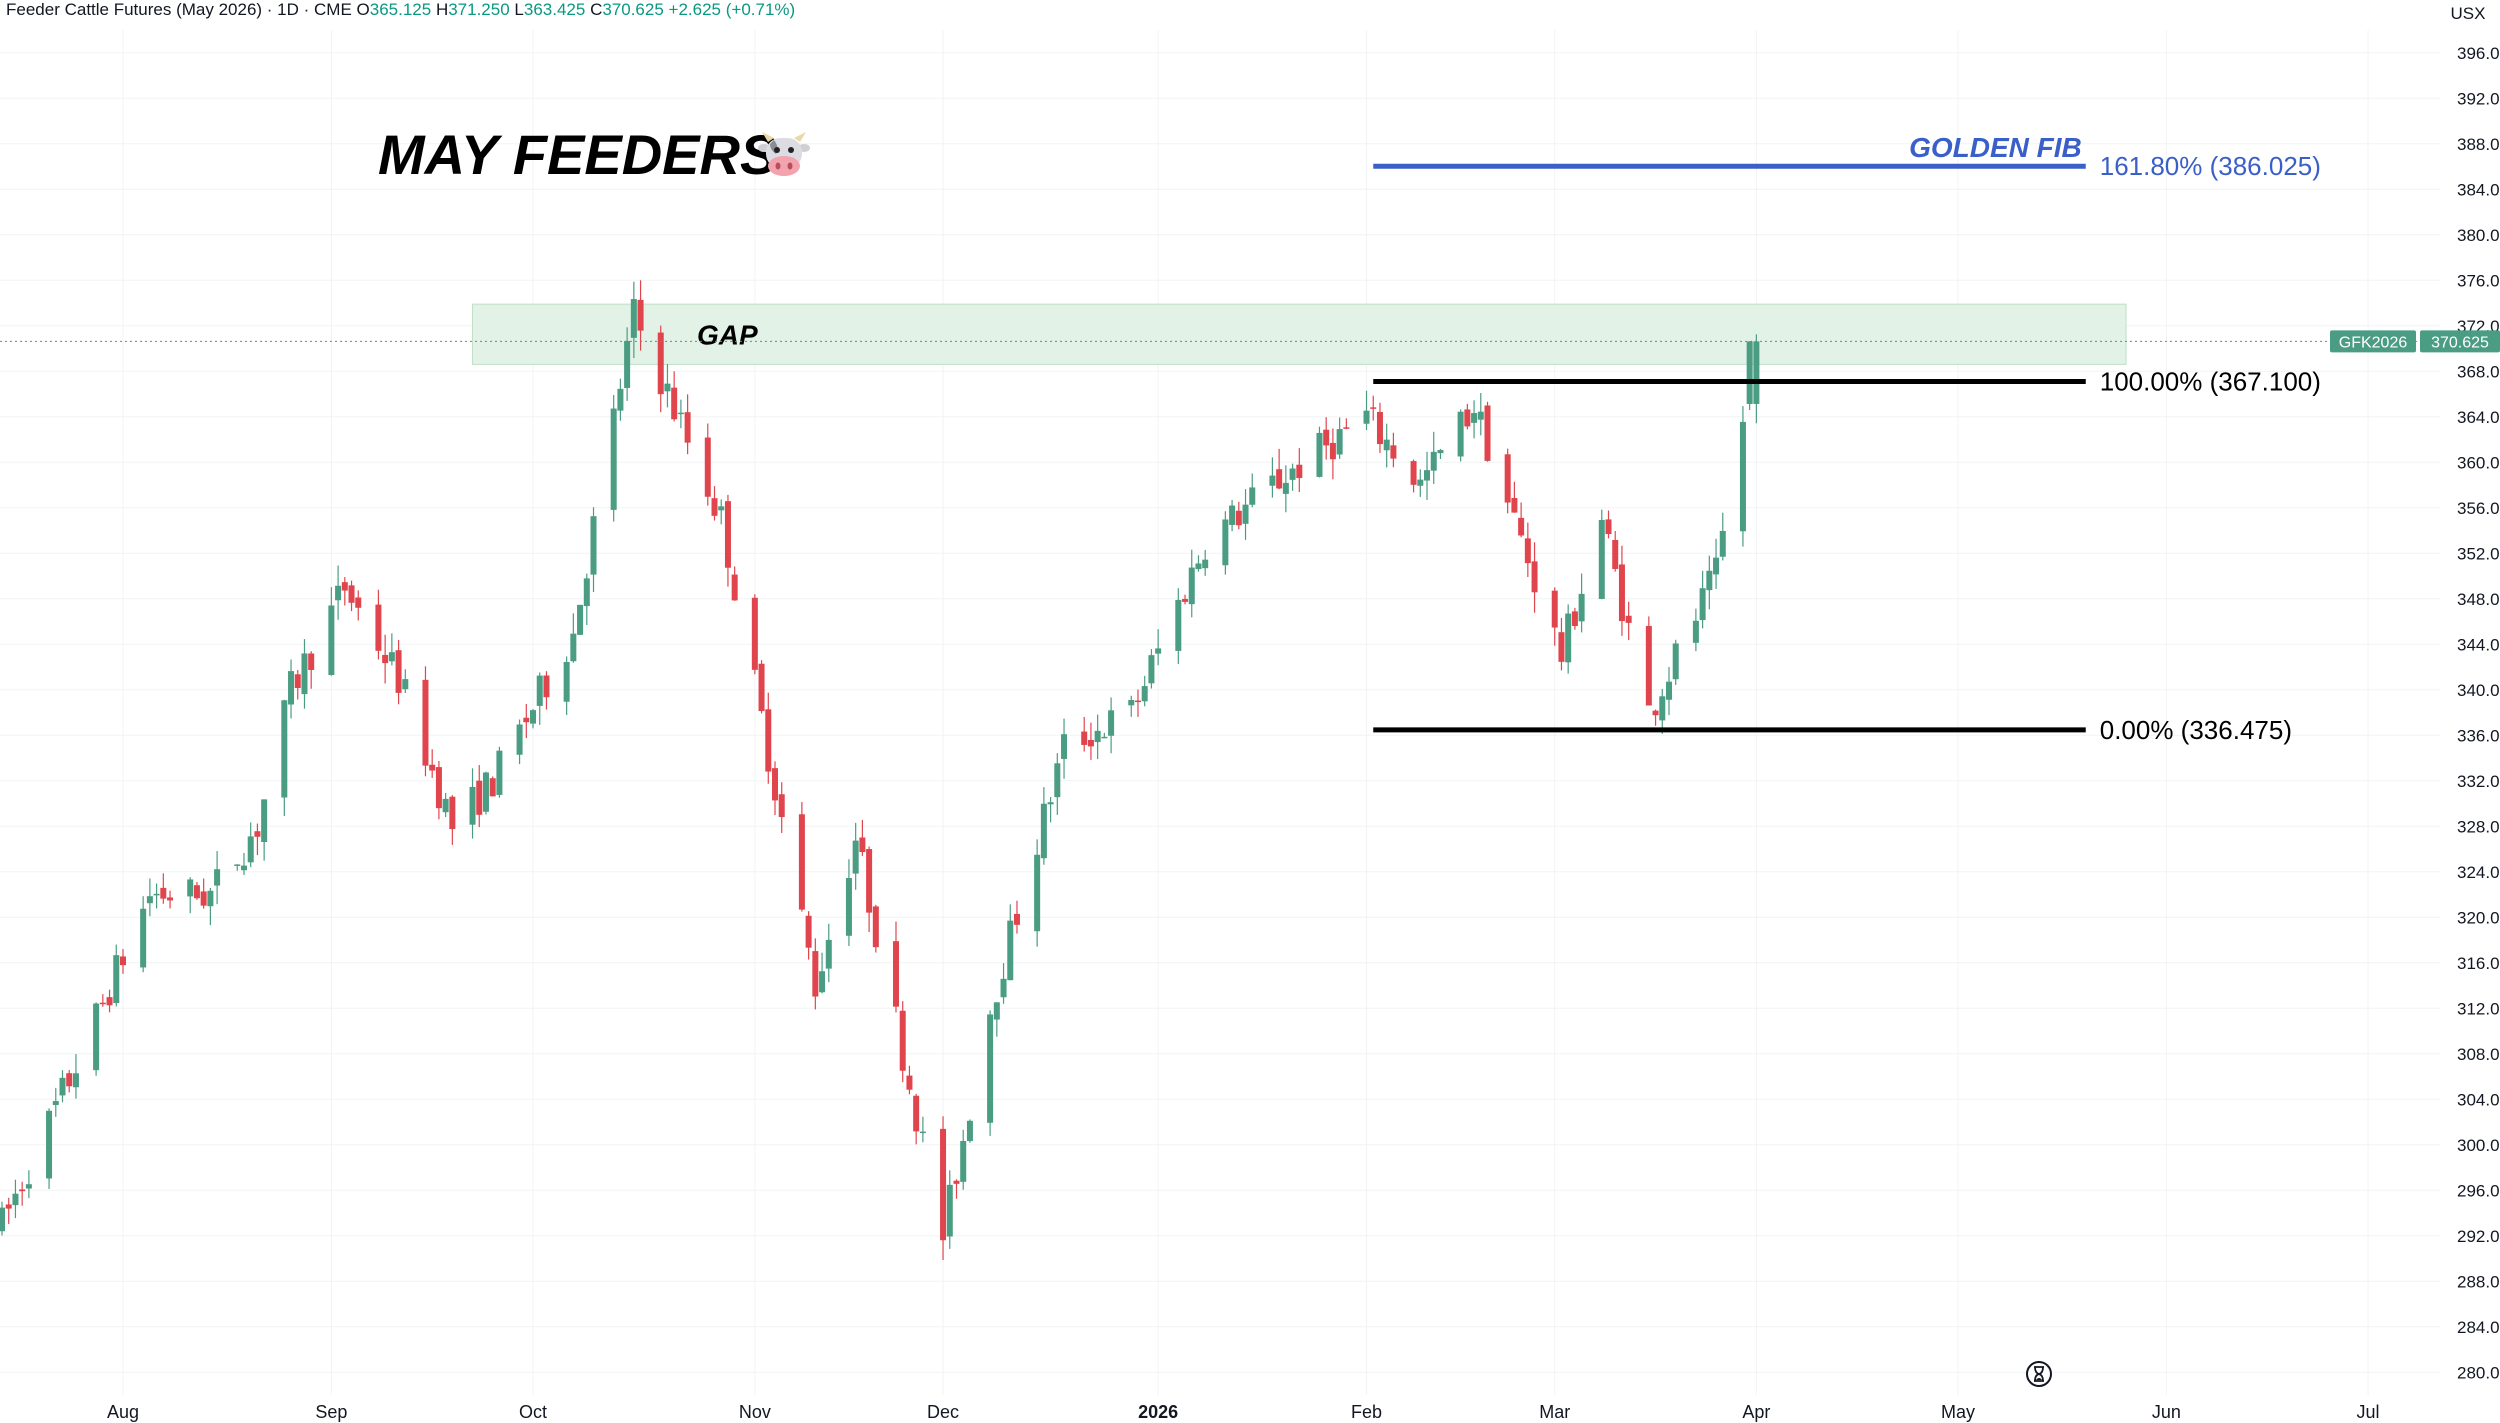 The image size is (2500, 1423). Describe the element at coordinates (331, 1412) in the screenshot. I see `x-tick-label: Sep` at that location.